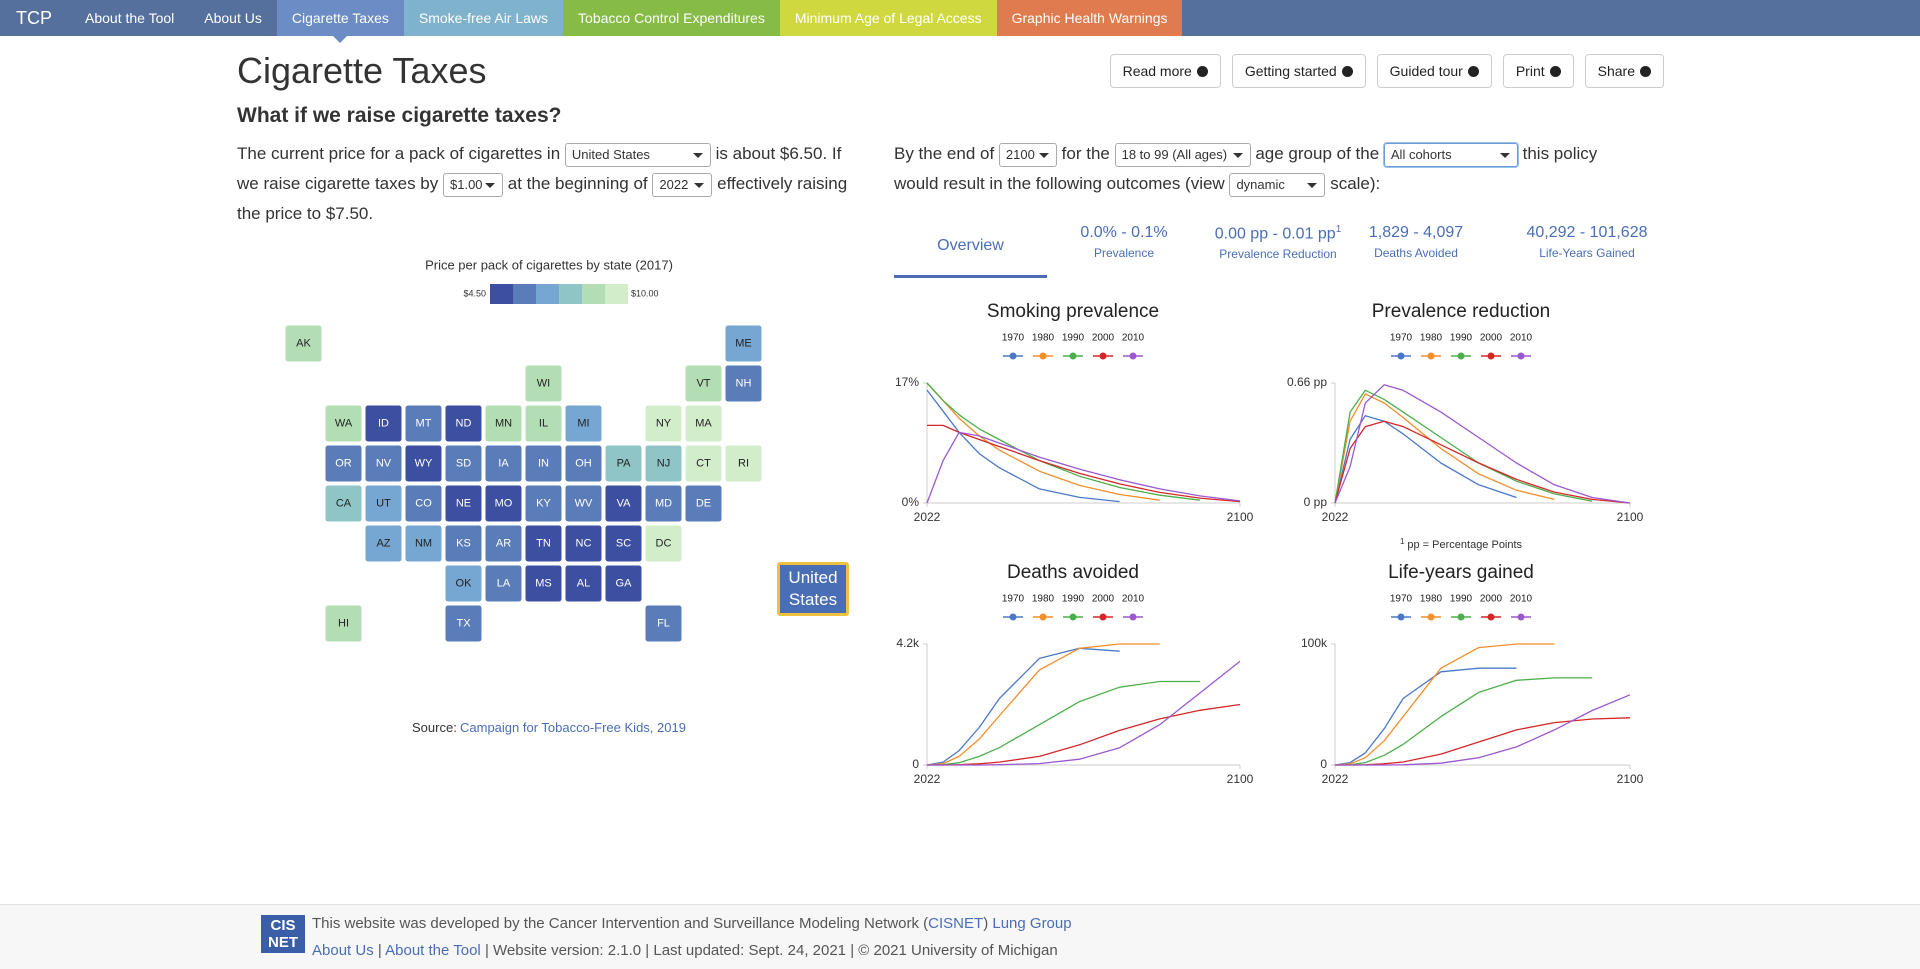 The width and height of the screenshot is (1920, 969). Describe the element at coordinates (1434, 71) in the screenshot. I see `header-button: Guided tour` at that location.